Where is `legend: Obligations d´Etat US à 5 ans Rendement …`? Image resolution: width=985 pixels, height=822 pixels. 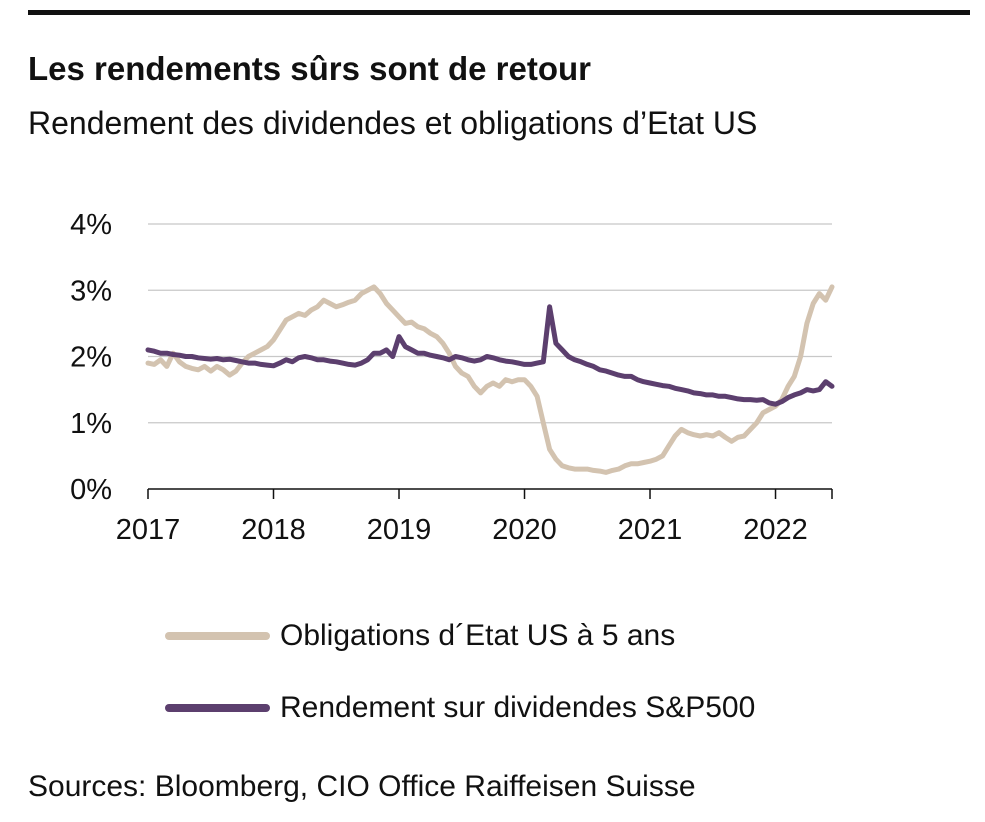 legend: Obligations d´Etat US à 5 ans Rendement … is located at coordinates (460, 672).